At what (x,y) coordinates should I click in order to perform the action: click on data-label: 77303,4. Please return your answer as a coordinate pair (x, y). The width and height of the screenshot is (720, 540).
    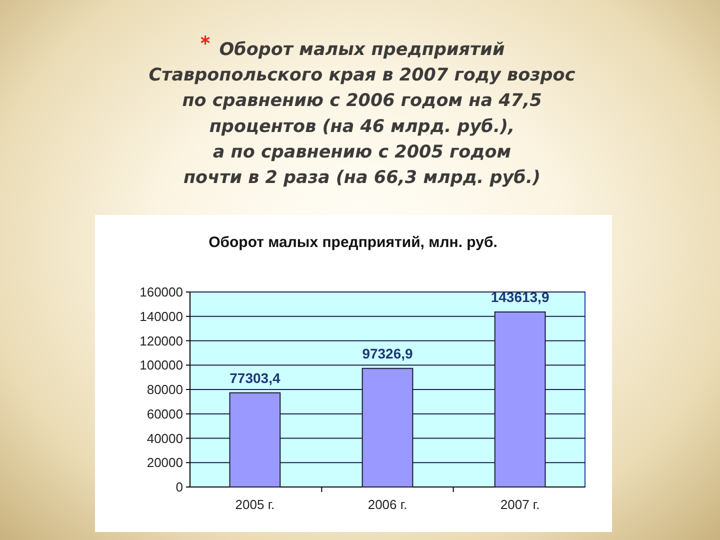
    Looking at the image, I should click on (255, 378).